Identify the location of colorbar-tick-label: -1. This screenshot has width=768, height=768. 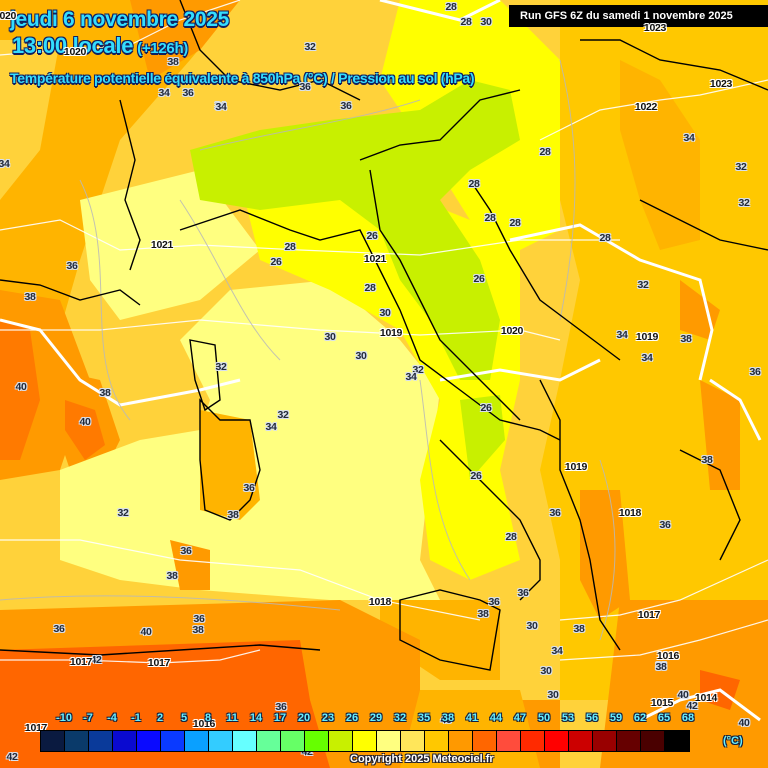
(136, 718).